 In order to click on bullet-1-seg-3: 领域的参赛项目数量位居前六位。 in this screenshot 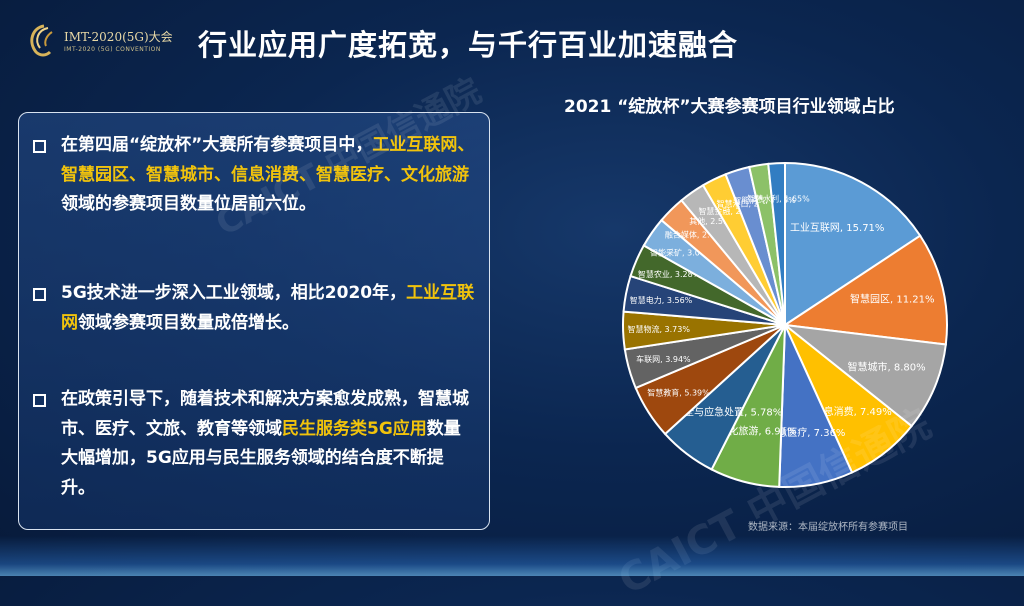, I will do `click(188, 204)`.